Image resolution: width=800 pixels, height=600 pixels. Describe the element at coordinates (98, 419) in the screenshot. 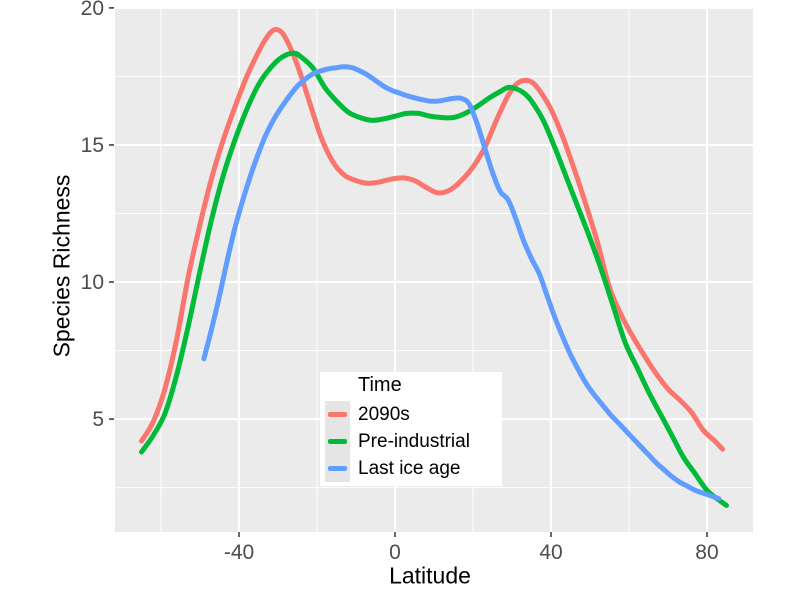

I see `y-tick-label: 5` at that location.